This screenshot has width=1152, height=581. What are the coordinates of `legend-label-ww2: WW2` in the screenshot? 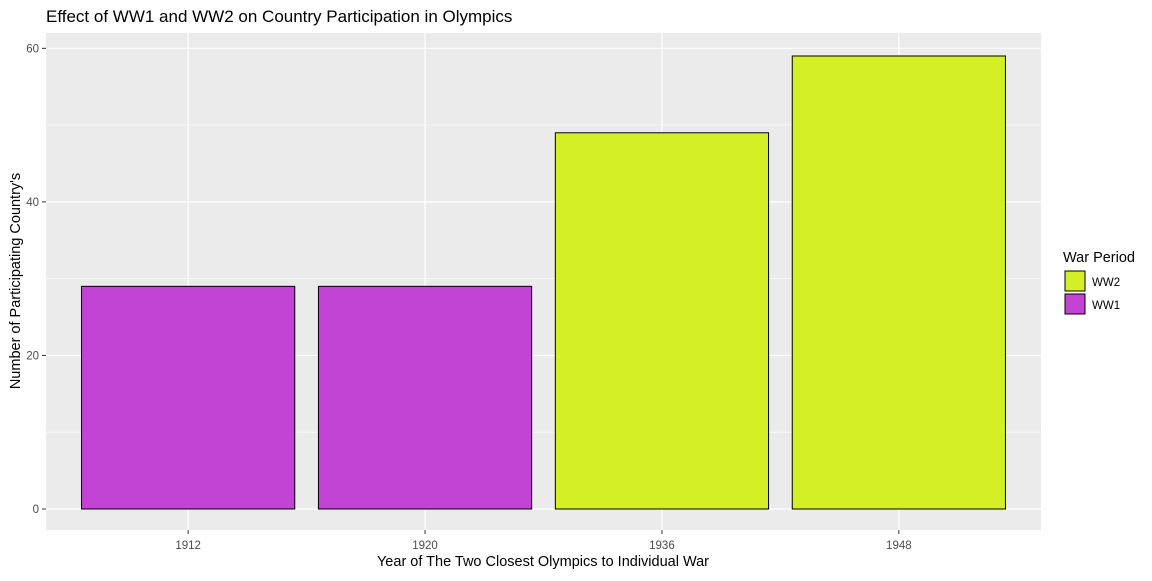 It's located at (1106, 283).